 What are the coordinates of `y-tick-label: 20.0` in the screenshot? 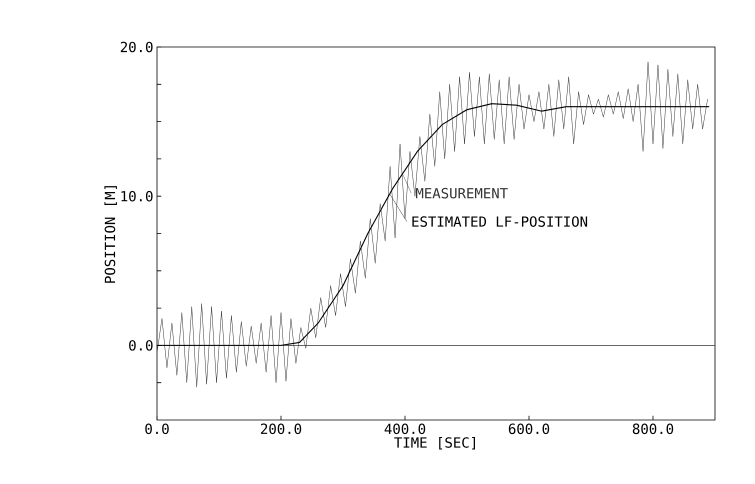 It's located at (136, 47).